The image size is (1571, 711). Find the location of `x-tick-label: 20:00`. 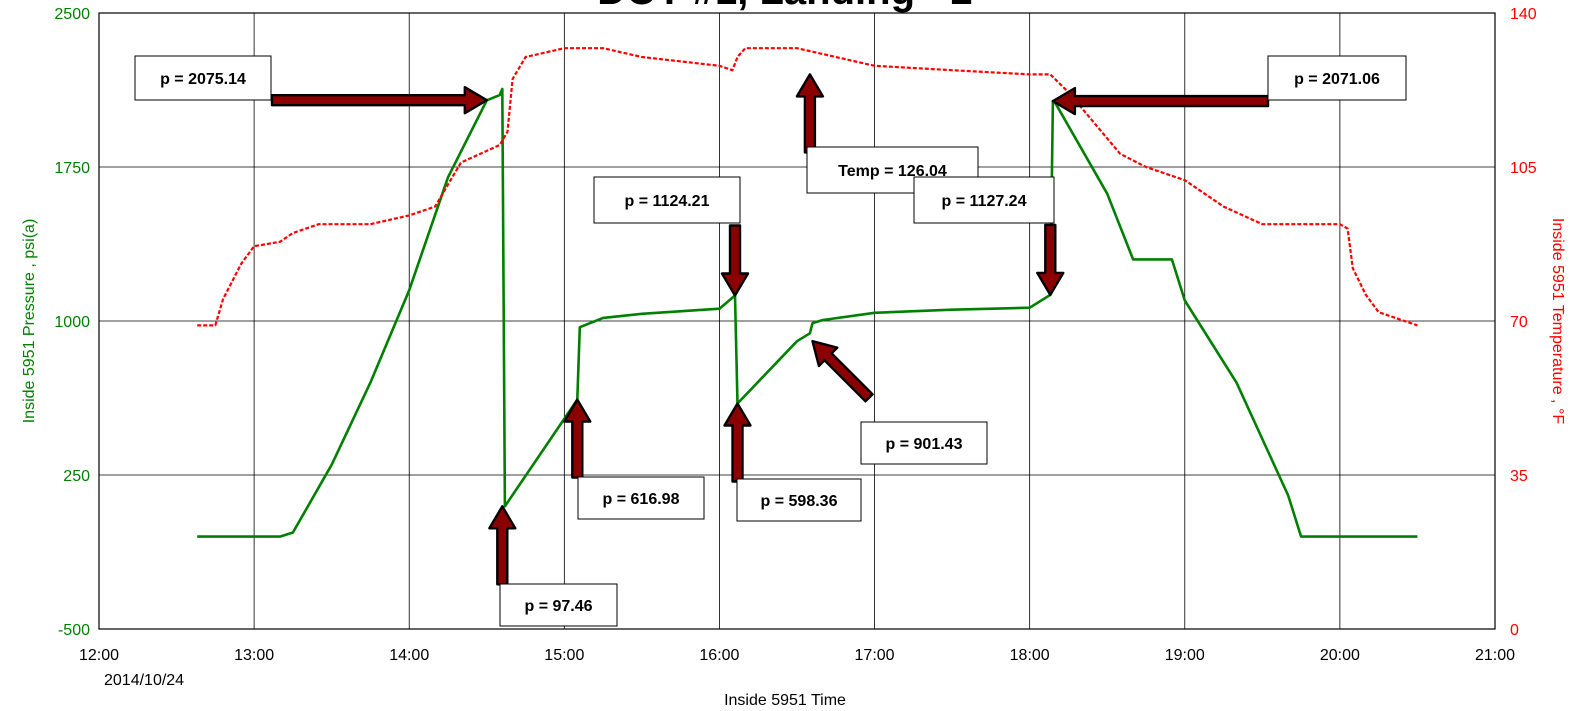

x-tick-label: 20:00 is located at coordinates (1340, 655).